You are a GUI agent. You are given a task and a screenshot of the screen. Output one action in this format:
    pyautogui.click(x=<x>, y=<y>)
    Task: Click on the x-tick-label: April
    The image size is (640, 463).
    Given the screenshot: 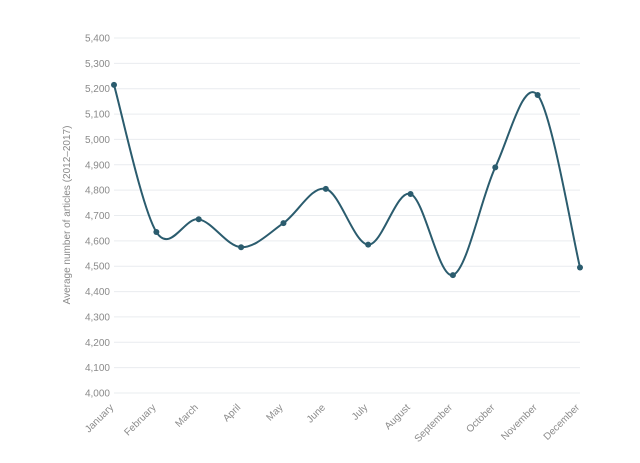 What is the action you would take?
    pyautogui.click(x=232, y=413)
    